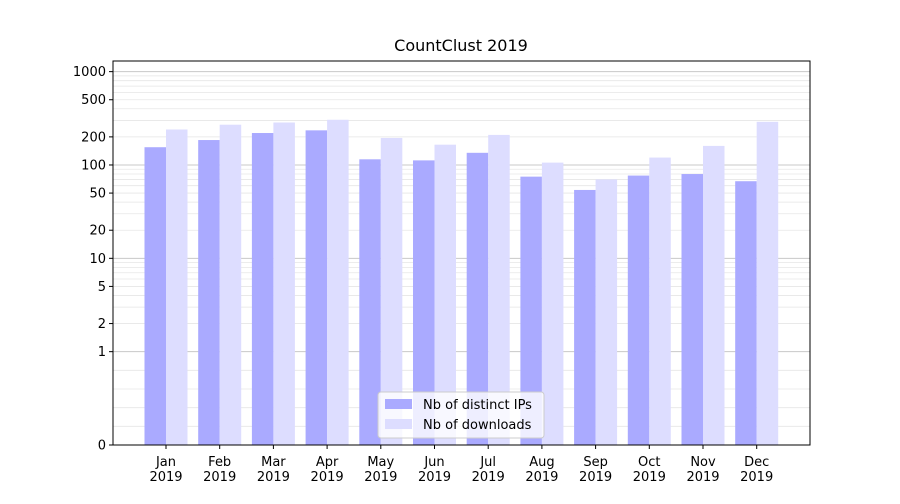 The width and height of the screenshot is (900, 504). I want to click on legend: Nb of distinct IPs Nb of downloads, so click(461, 415).